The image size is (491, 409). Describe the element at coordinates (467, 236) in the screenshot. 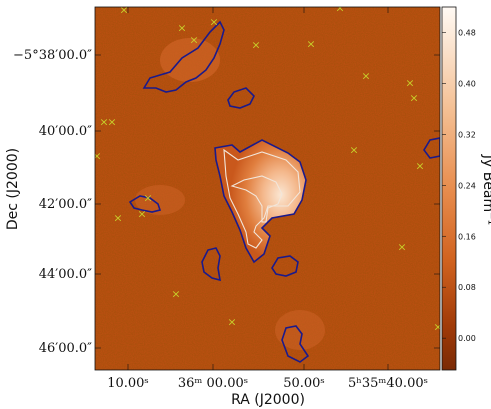

I see `colorbar-tick-label: 0.16` at that location.